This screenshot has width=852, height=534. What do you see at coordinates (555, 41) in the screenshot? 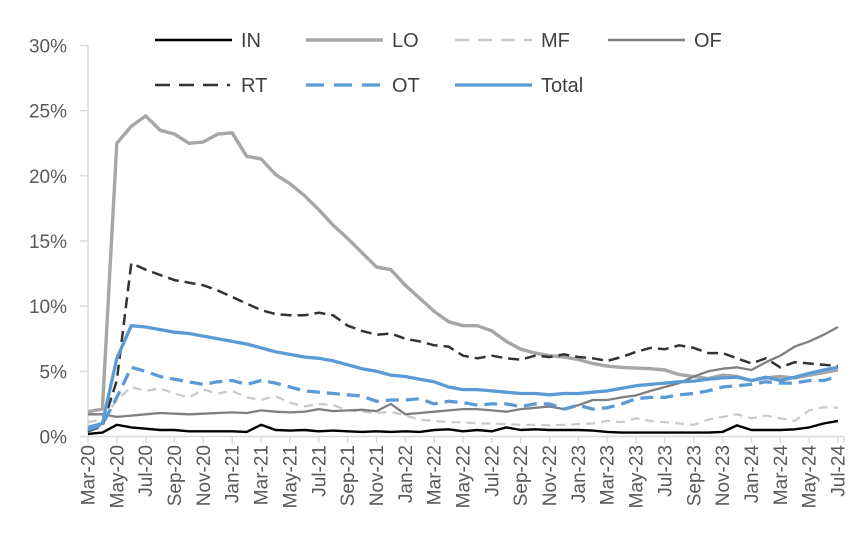
I see `legend-label: MF` at bounding box center [555, 41].